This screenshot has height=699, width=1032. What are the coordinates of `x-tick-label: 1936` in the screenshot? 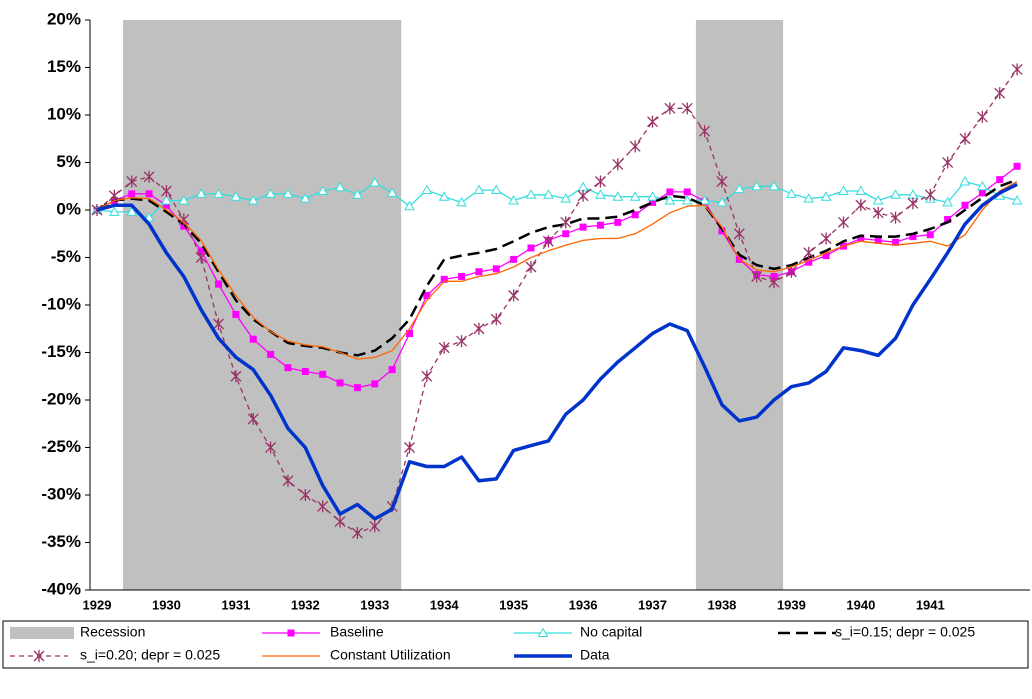 It's located at (583, 604).